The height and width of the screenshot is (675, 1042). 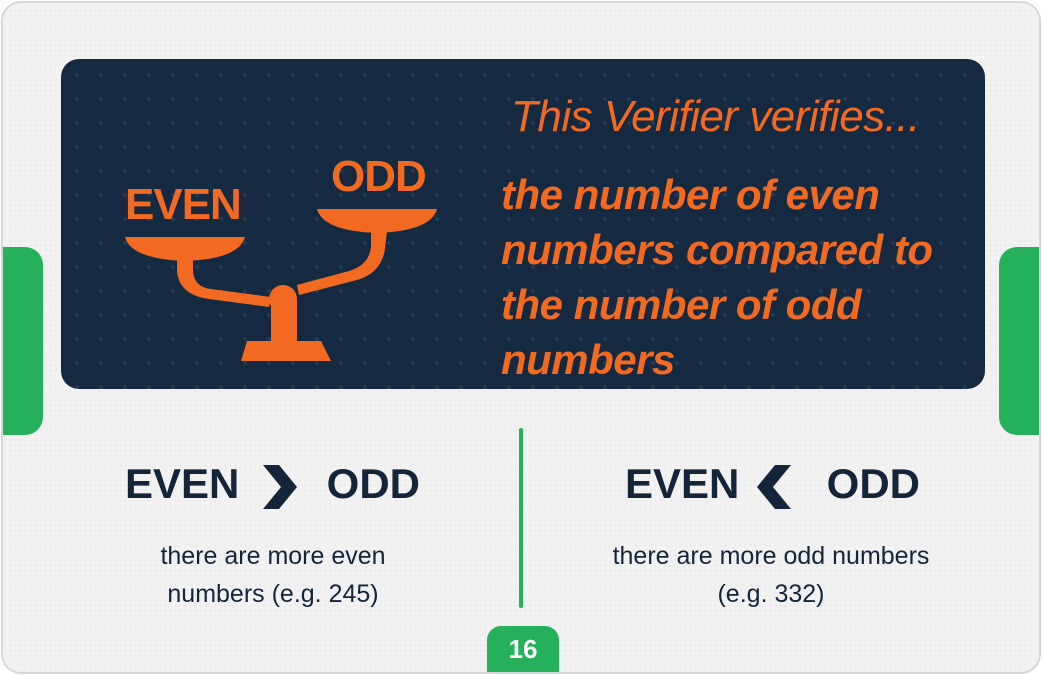 I want to click on column-divider, so click(x=521, y=518).